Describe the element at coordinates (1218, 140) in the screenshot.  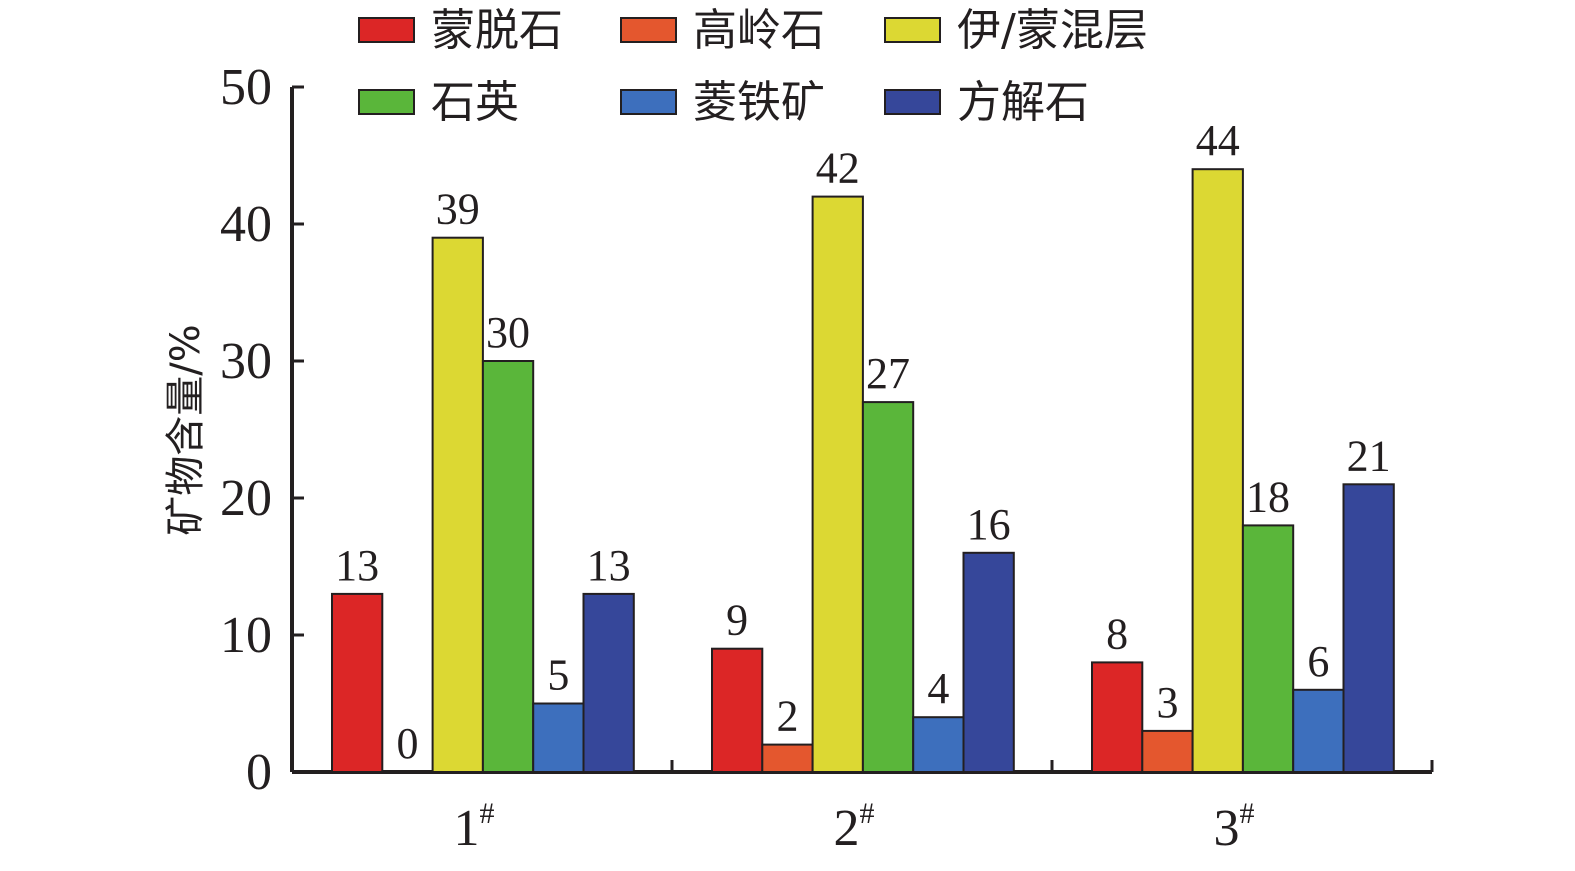
I see `data-label: 44` at that location.